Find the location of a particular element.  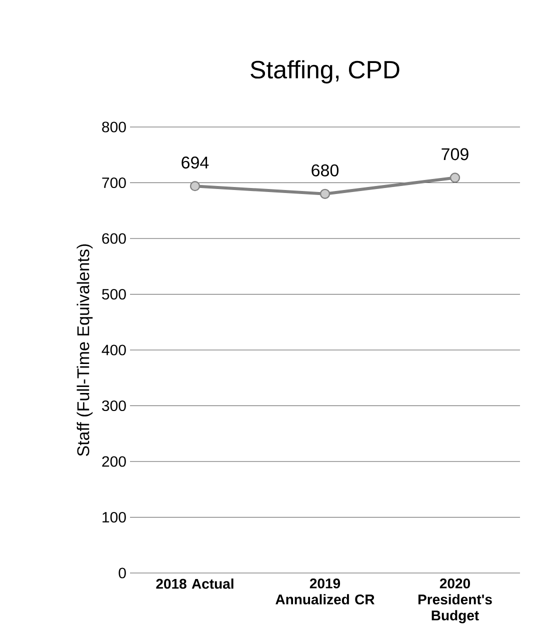

y-tick-label: 500 is located at coordinates (114, 294).